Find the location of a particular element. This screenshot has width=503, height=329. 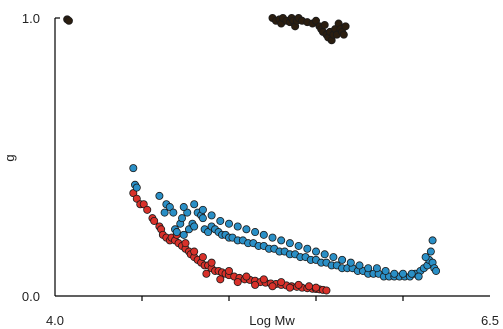

x-axis-label: Log Mw is located at coordinates (272, 320).